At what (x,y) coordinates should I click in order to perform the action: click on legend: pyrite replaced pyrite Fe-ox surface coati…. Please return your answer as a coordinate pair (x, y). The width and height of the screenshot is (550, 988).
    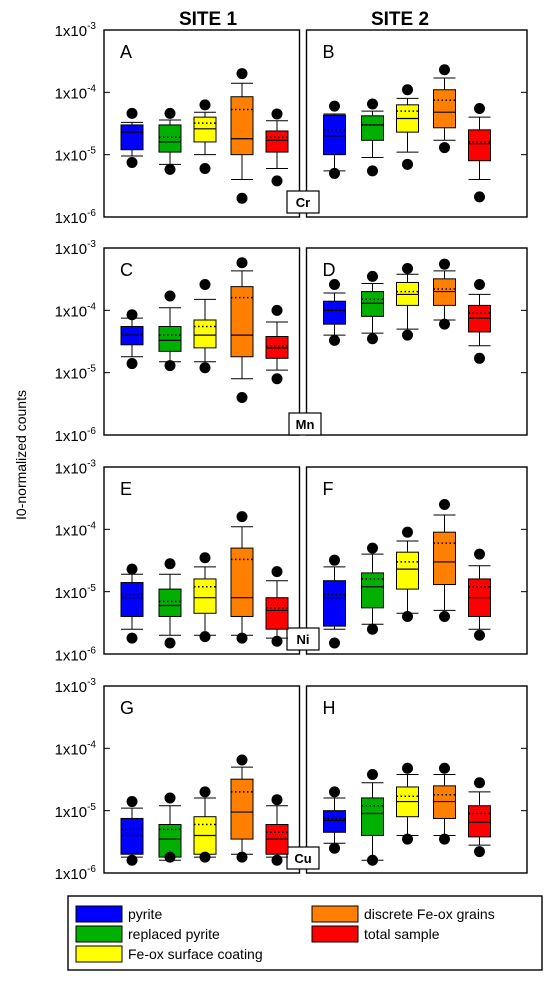
    Looking at the image, I should click on (305, 933).